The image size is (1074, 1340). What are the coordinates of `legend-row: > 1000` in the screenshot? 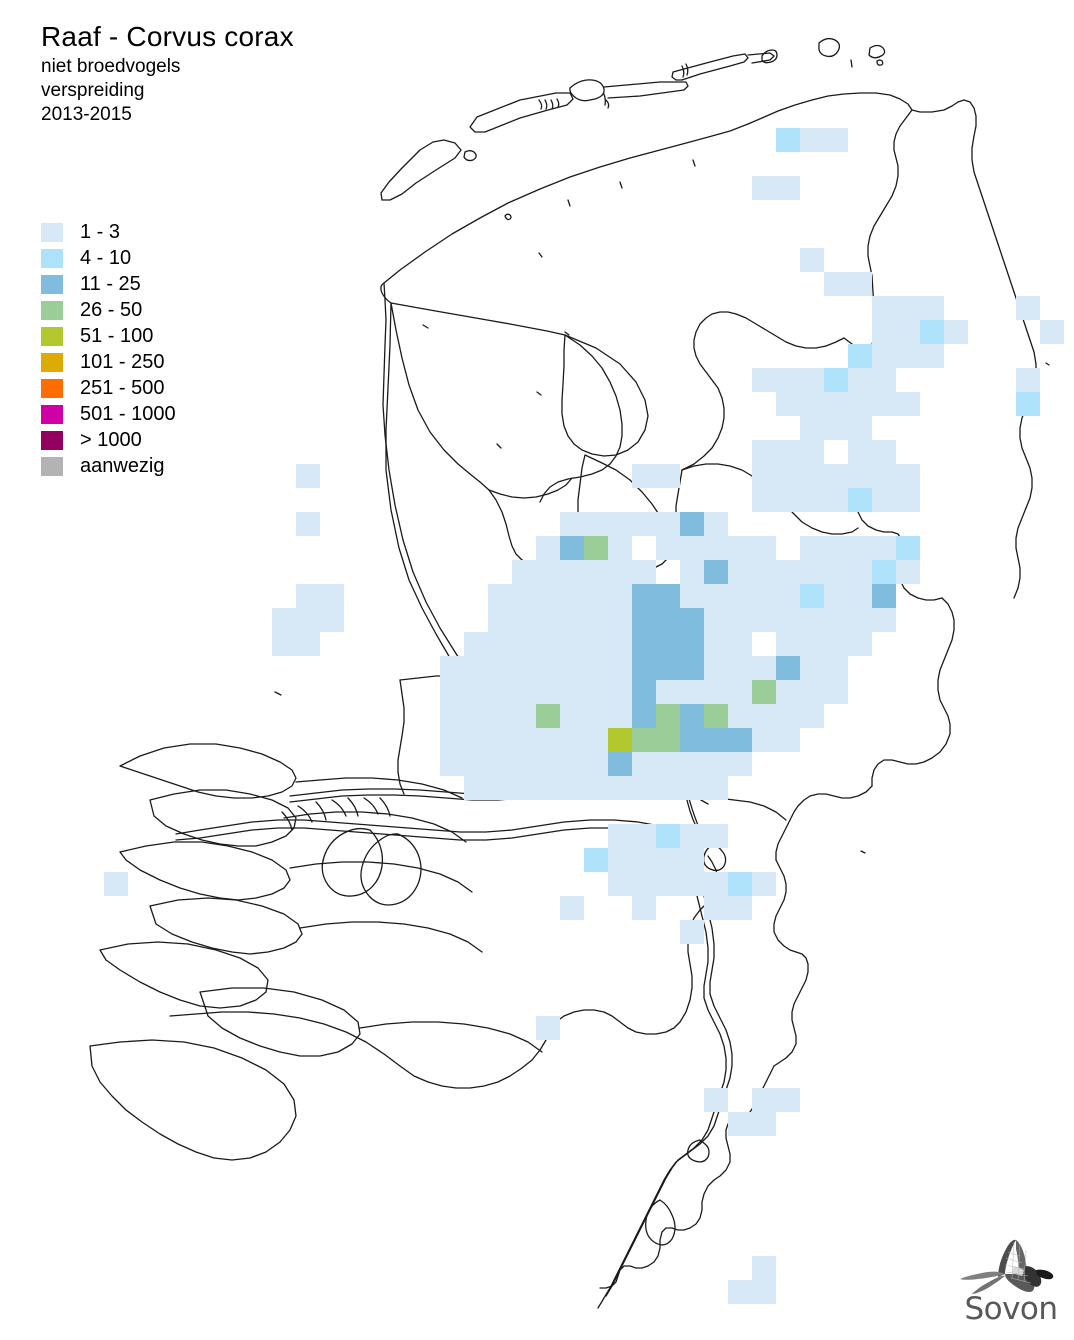 It's located at (108, 440).